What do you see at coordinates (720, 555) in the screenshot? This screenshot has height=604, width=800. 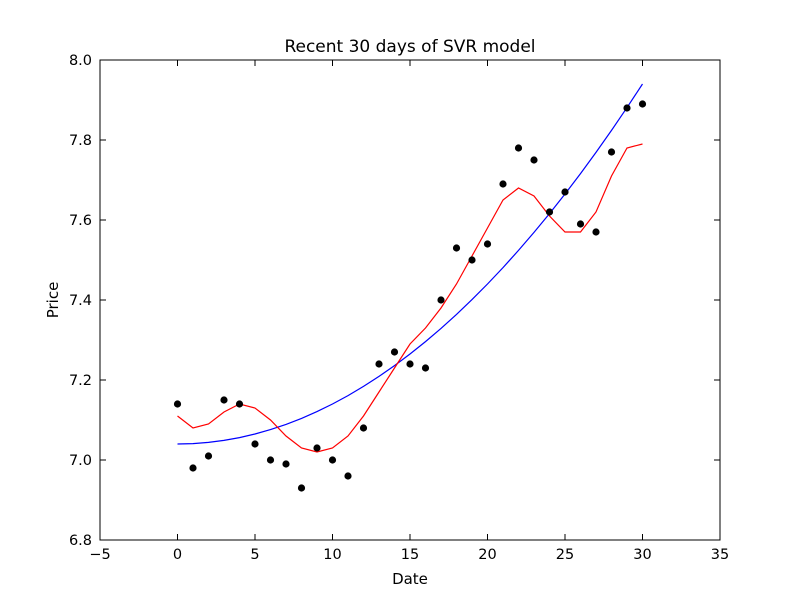 I see `x-tick-label: 35` at bounding box center [720, 555].